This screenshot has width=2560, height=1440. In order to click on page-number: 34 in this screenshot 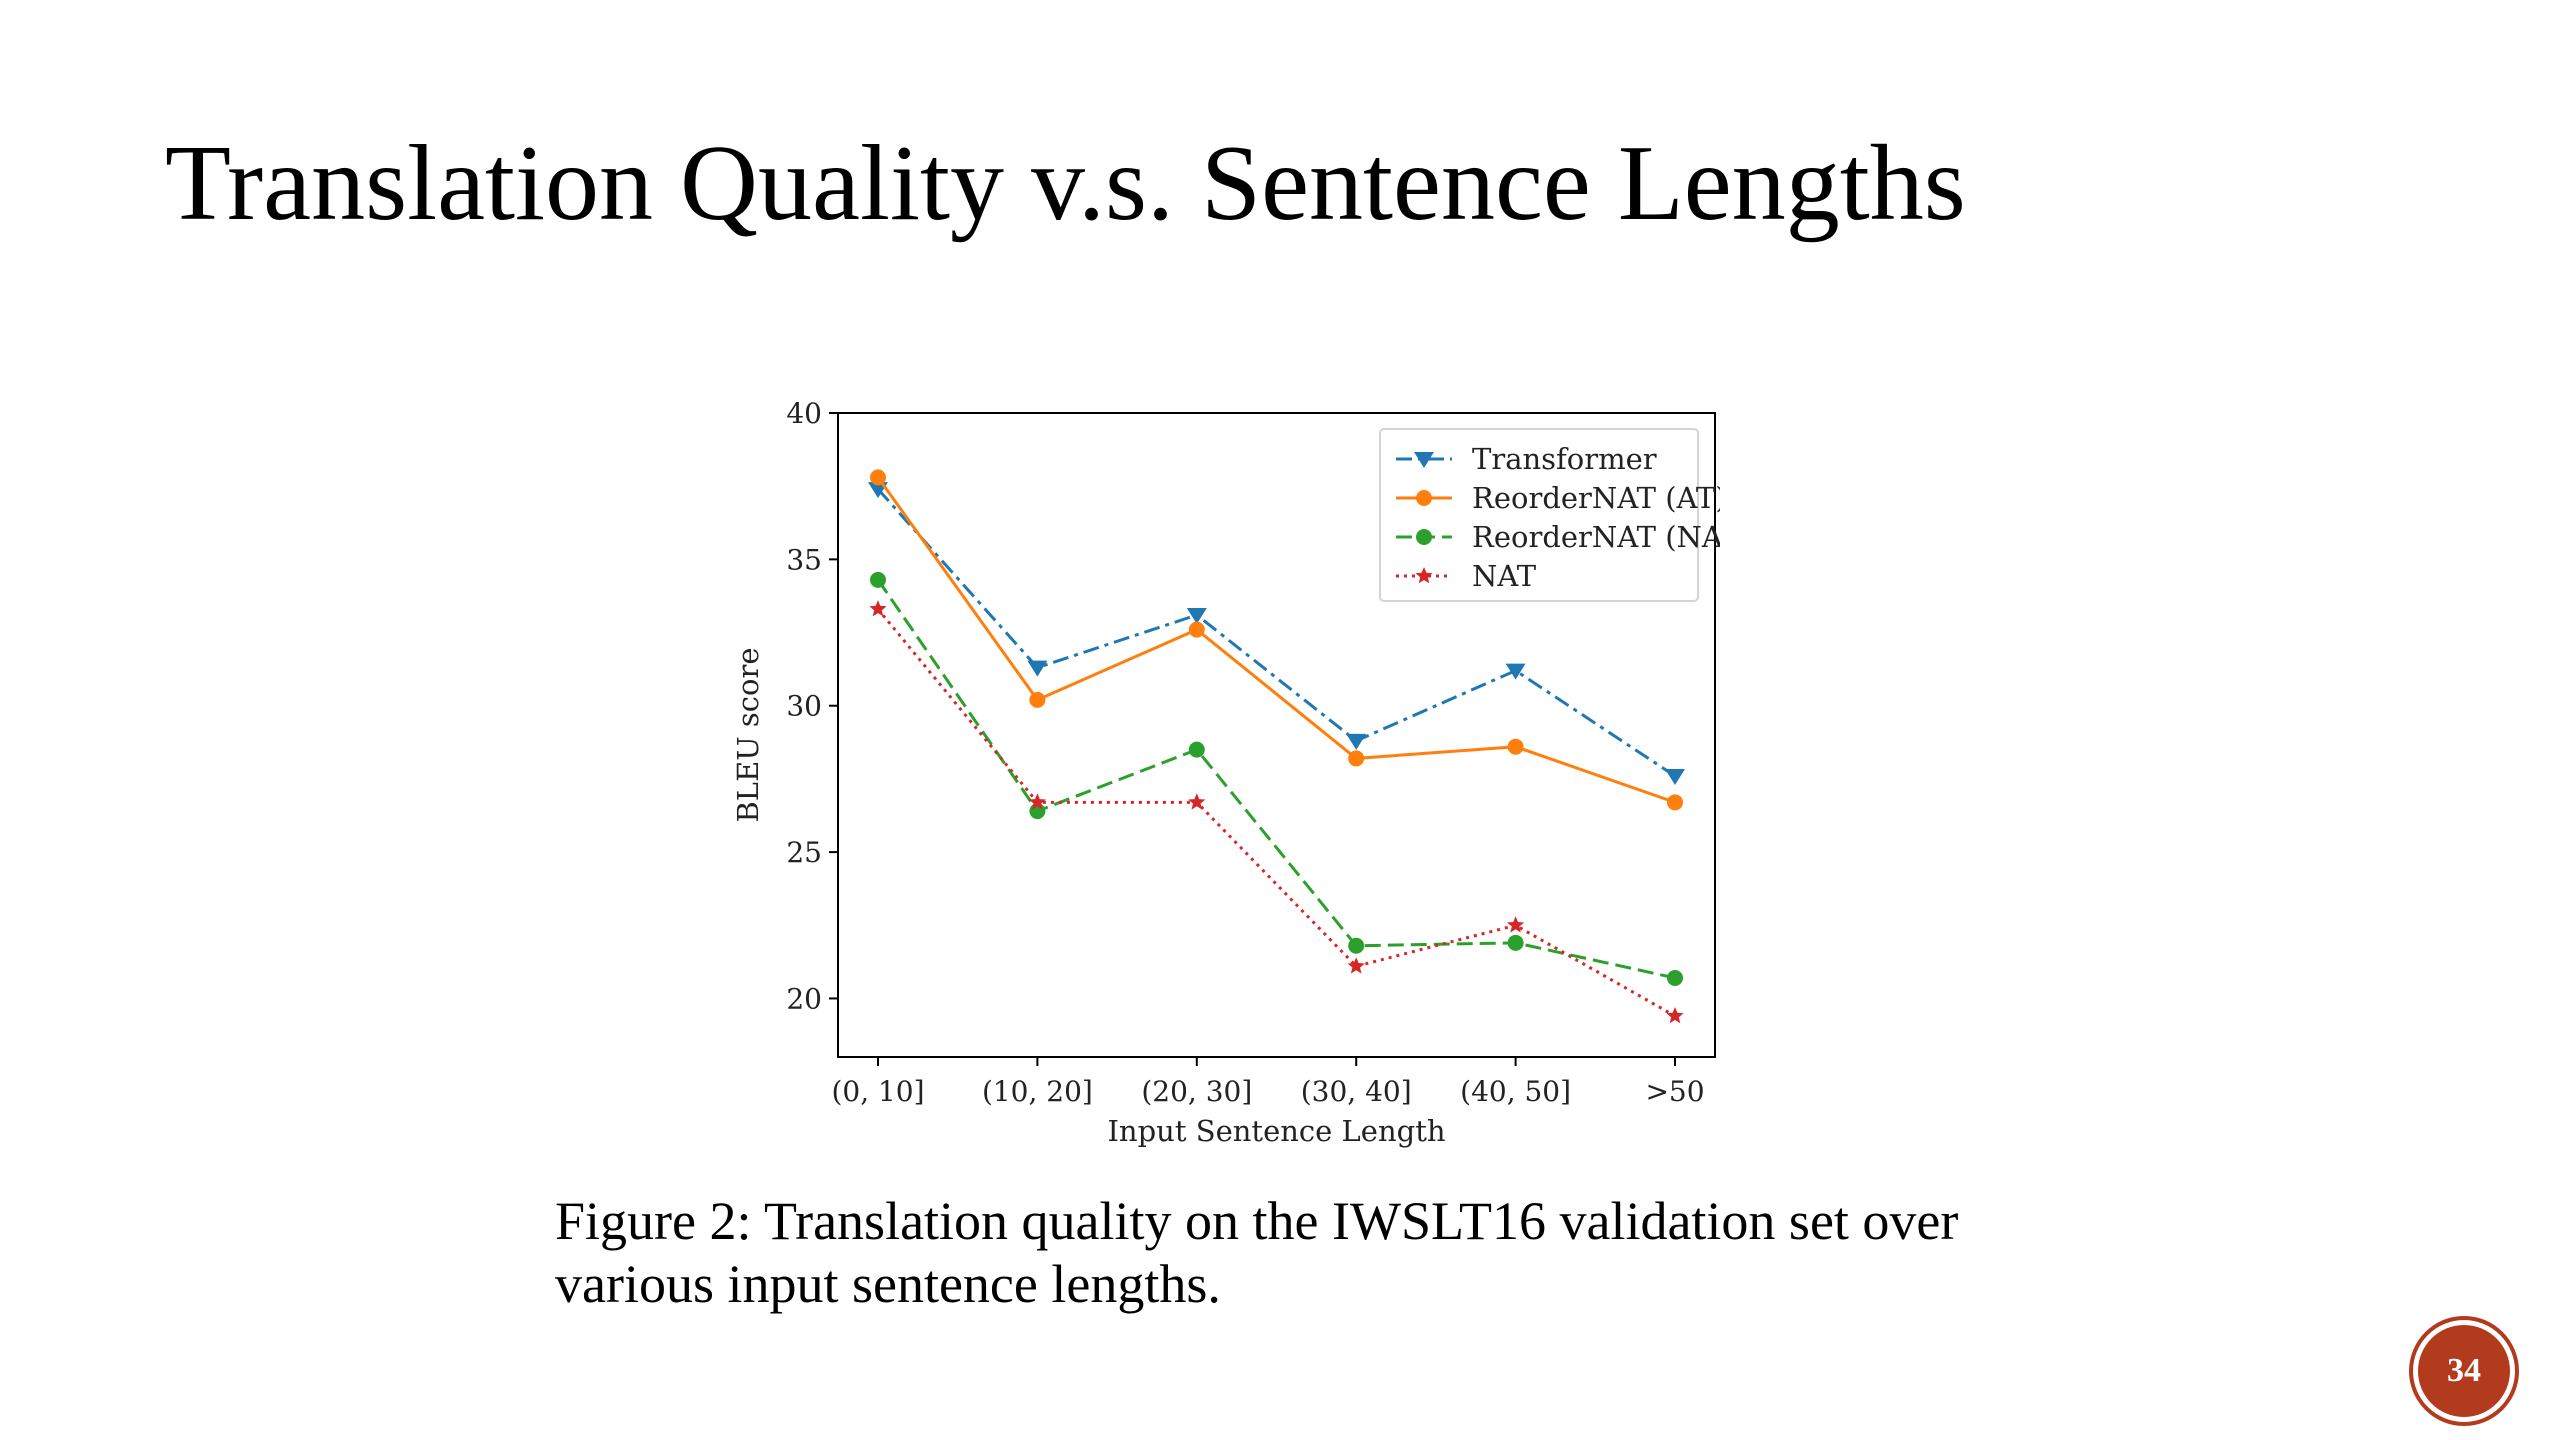, I will do `click(2464, 1370)`.